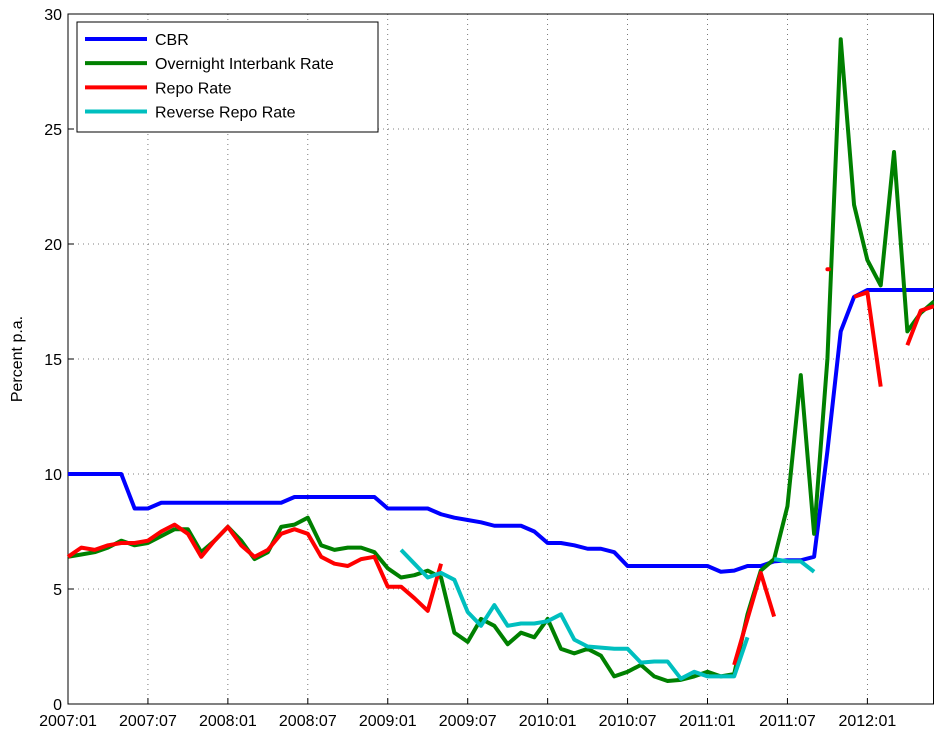 This screenshot has height=740, width=934. I want to click on x-tick-label: 2010:01, so click(548, 721).